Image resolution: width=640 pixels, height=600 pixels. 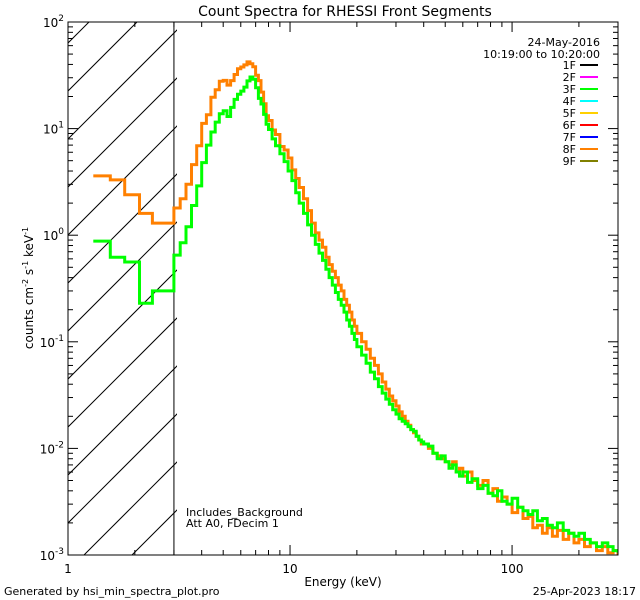 I want to click on legend-label: 7F, so click(x=569, y=137).